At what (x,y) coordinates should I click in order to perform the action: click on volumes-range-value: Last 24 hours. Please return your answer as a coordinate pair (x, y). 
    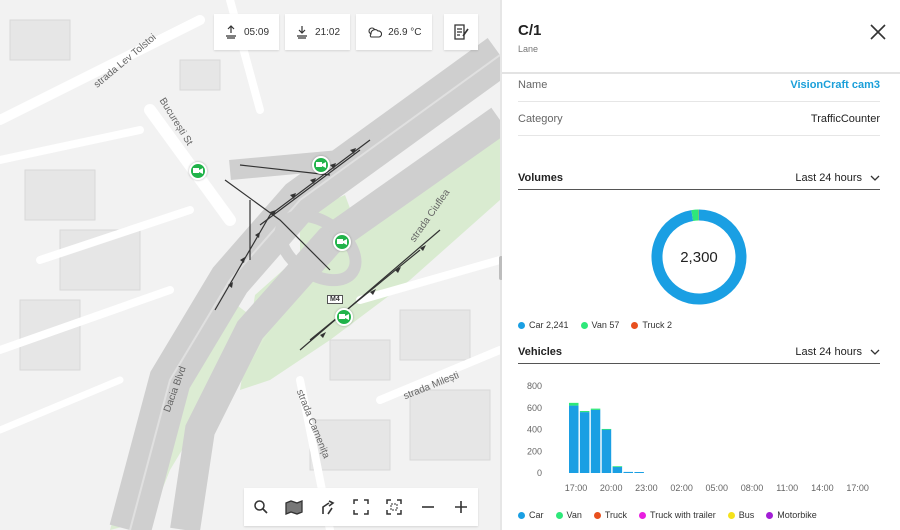
    Looking at the image, I should click on (828, 177).